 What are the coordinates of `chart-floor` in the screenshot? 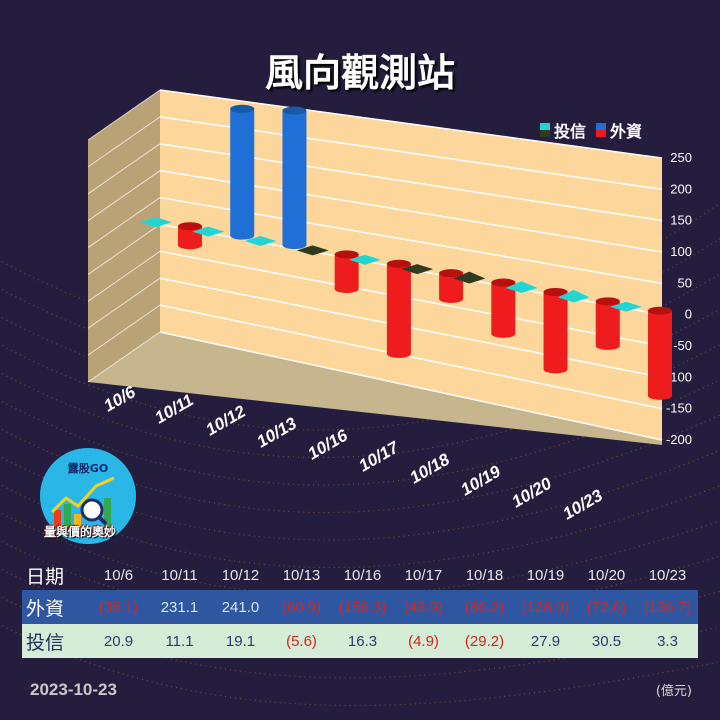 It's located at (375, 388).